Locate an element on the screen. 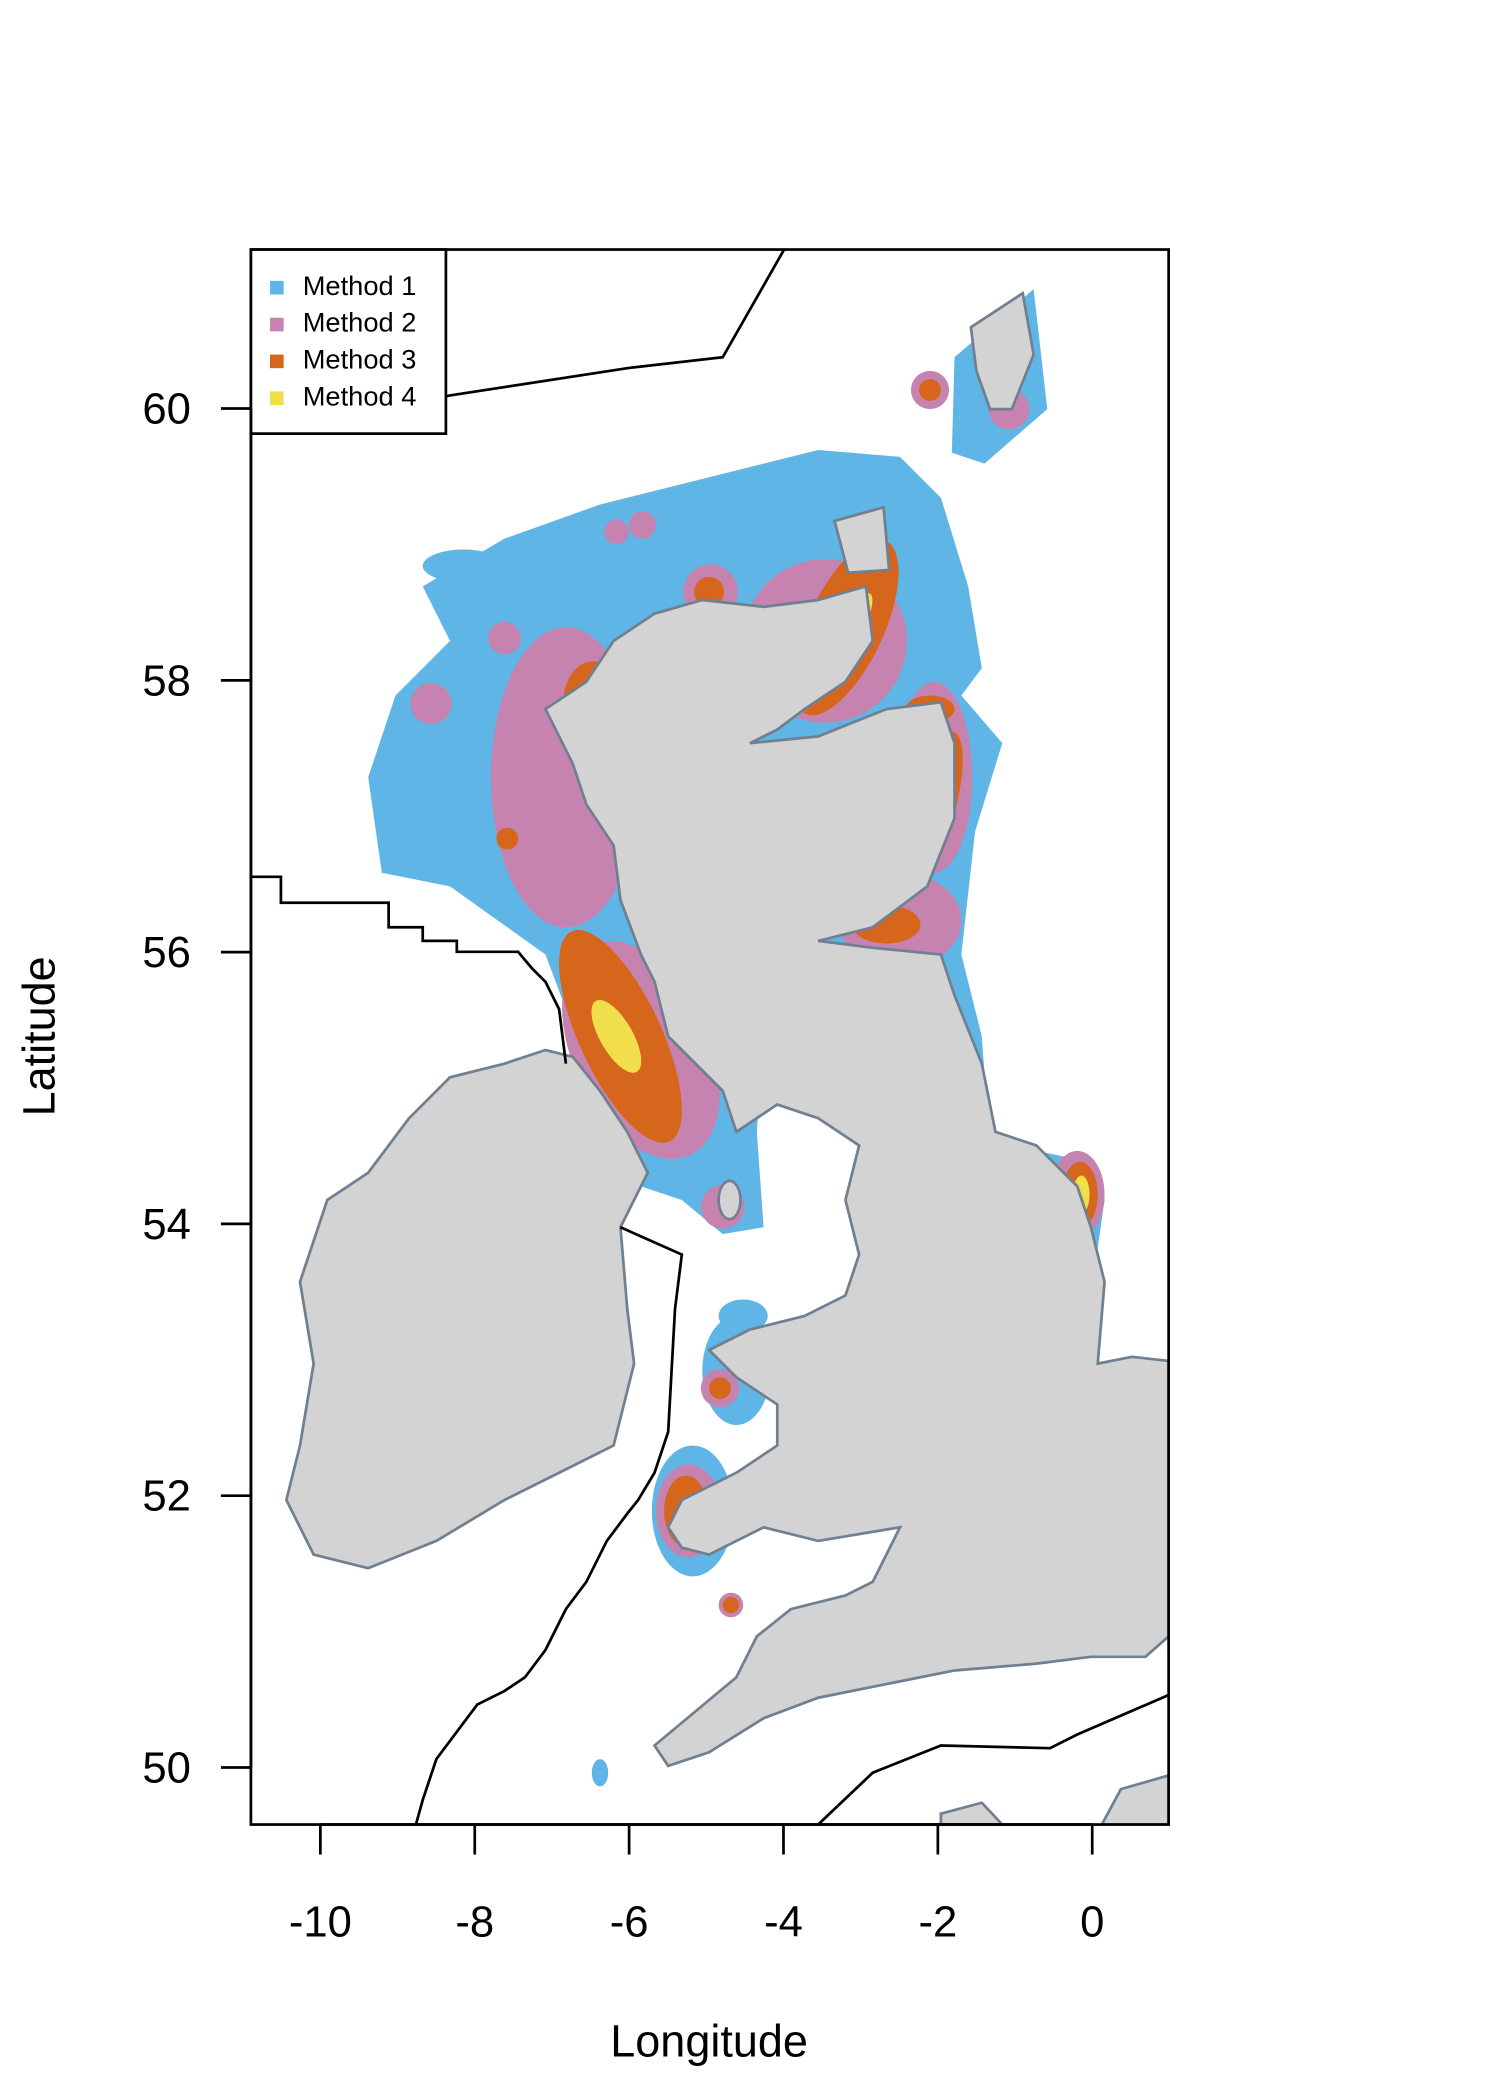 This screenshot has height=2100, width=1500. x-tick-label: -8 is located at coordinates (474, 1922).